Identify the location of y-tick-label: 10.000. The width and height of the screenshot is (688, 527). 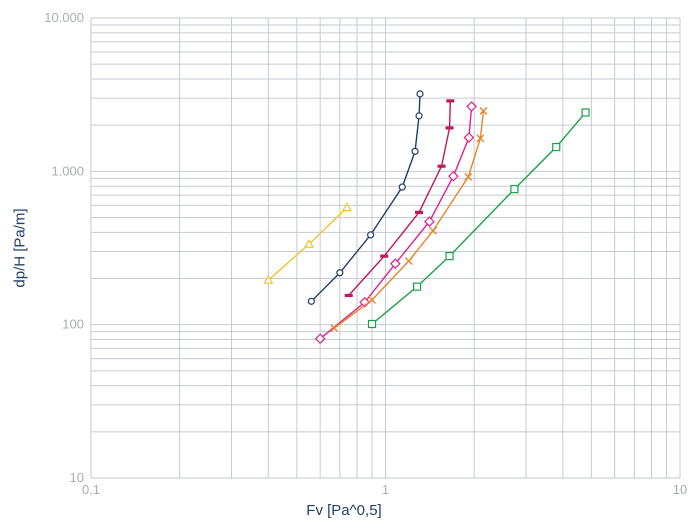
(64, 17).